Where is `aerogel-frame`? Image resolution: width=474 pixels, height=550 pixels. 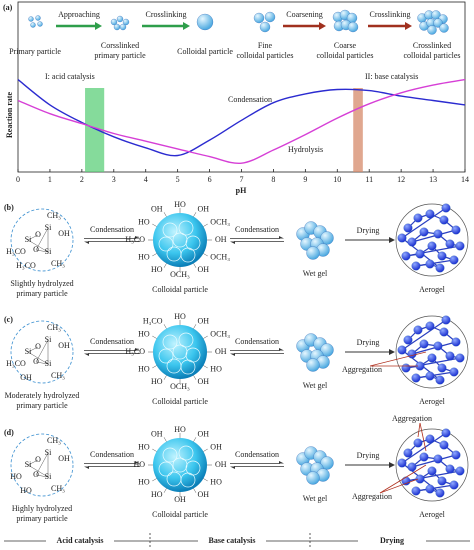 aerogel-frame is located at coordinates (432, 352).